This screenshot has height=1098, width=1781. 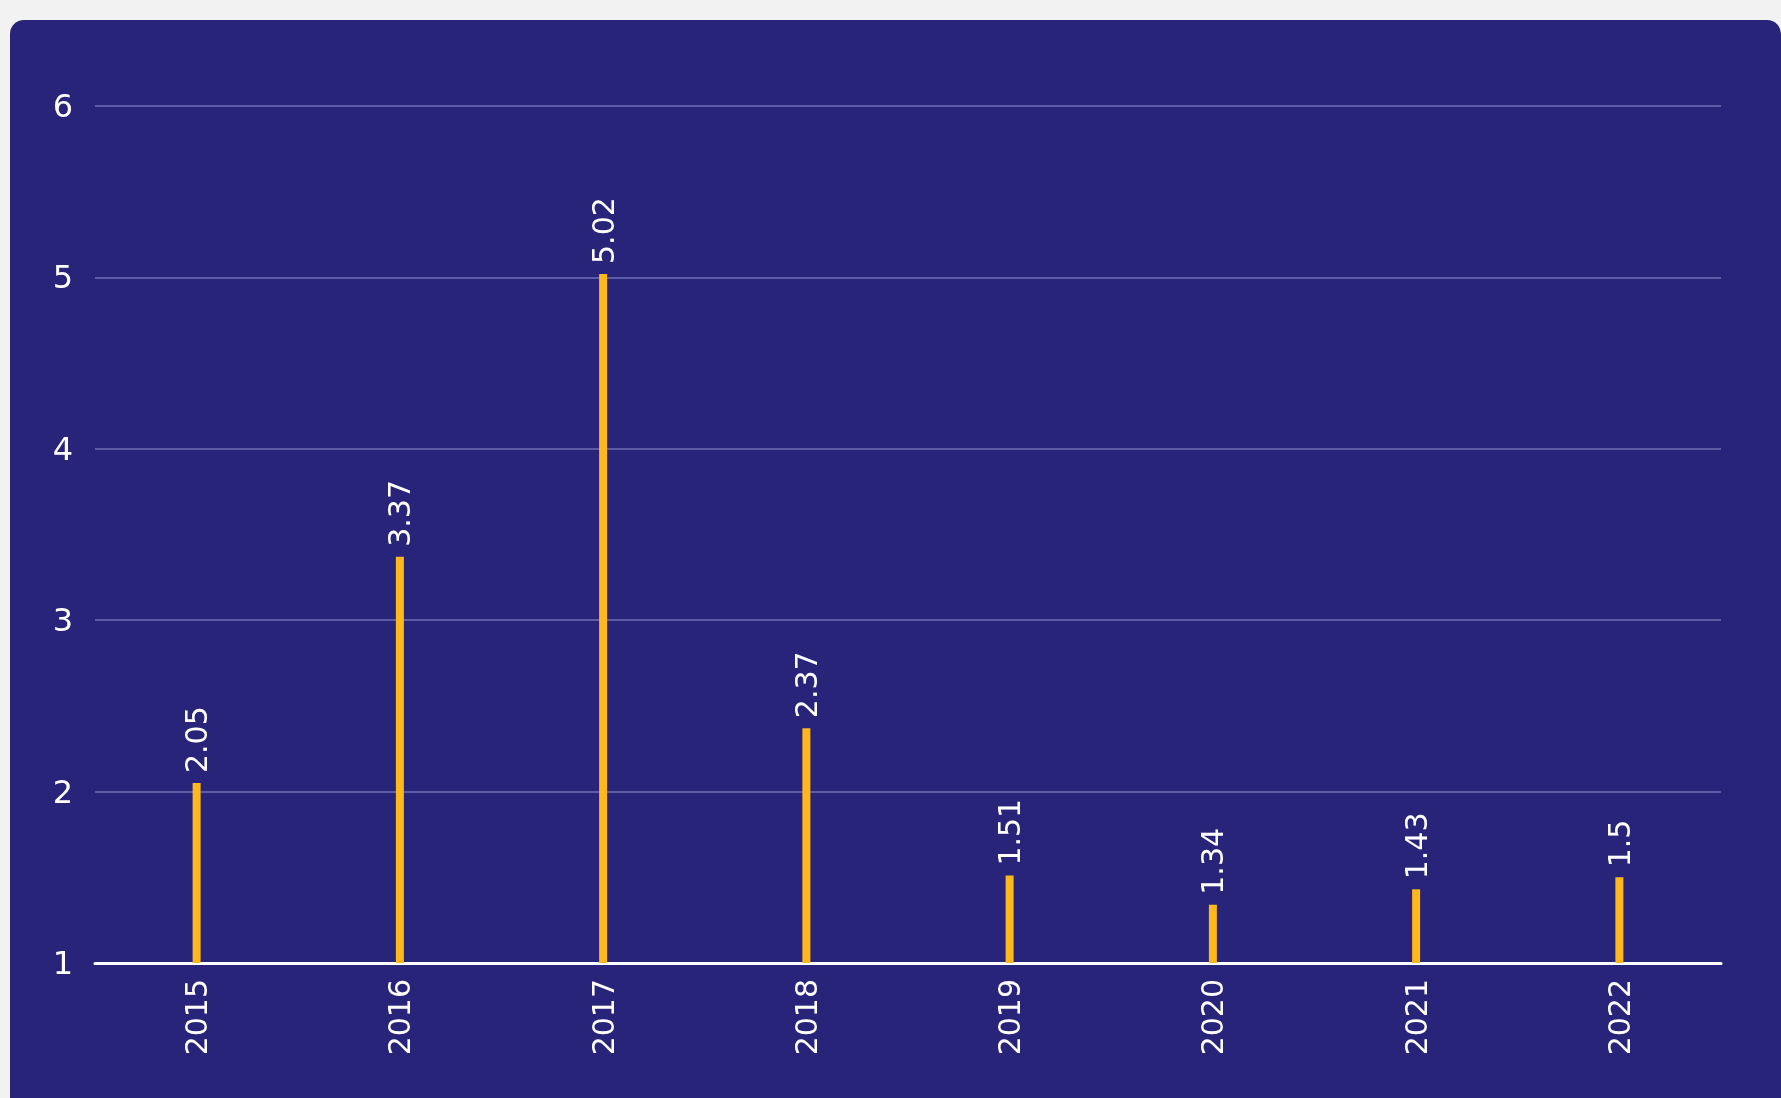 What do you see at coordinates (400, 513) in the screenshot?
I see `data-label: 3.37` at bounding box center [400, 513].